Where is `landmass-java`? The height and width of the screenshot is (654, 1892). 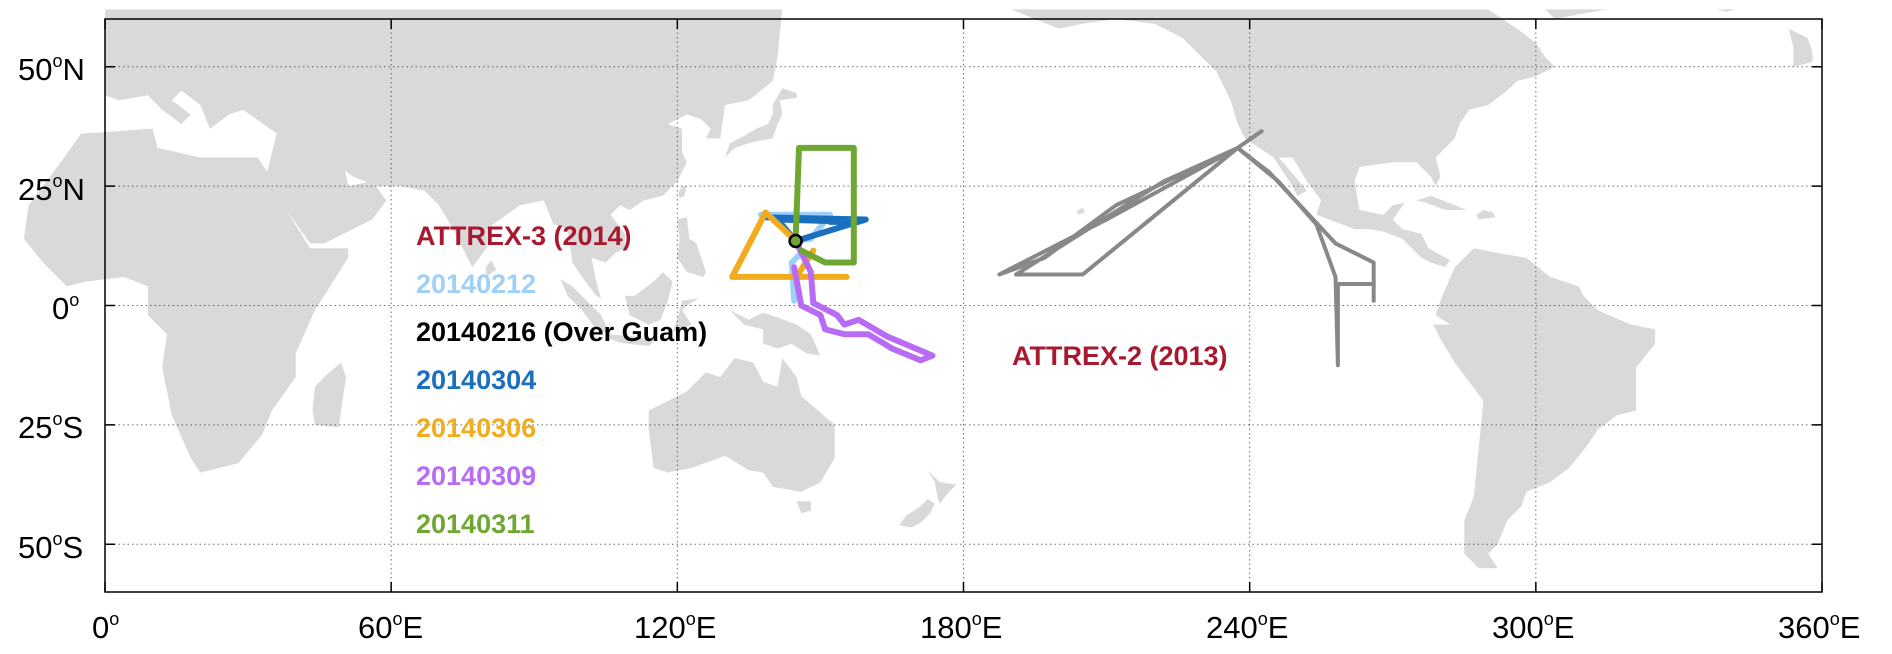 landmass-java is located at coordinates (631, 340).